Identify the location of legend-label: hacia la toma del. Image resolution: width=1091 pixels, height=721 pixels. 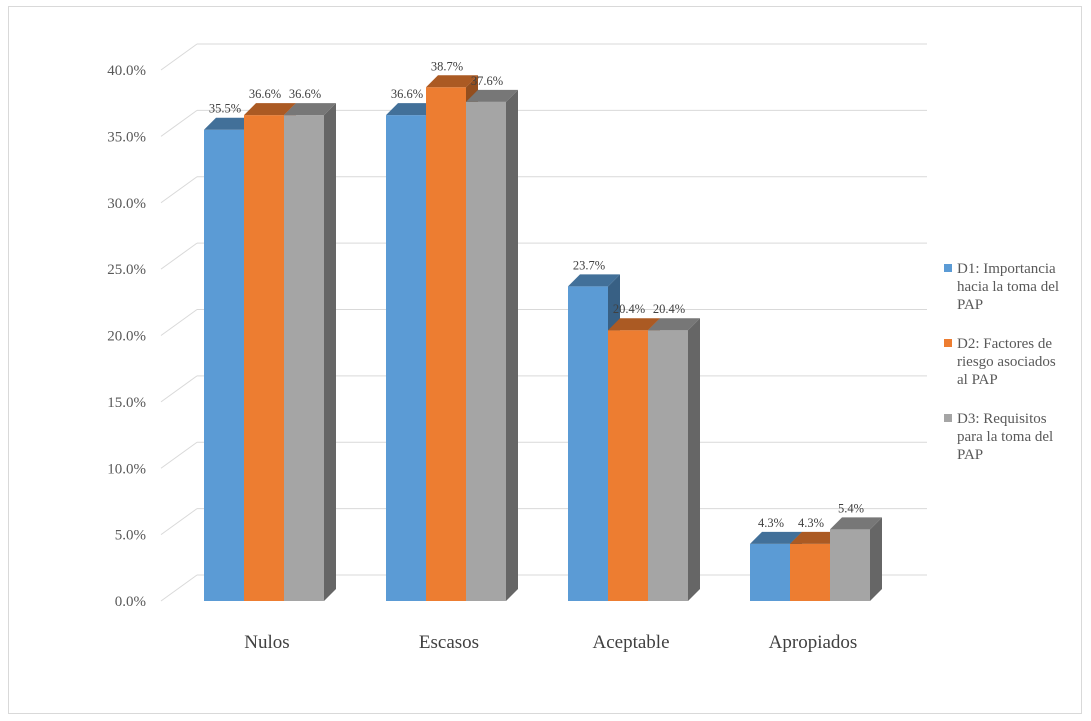
(1008, 287).